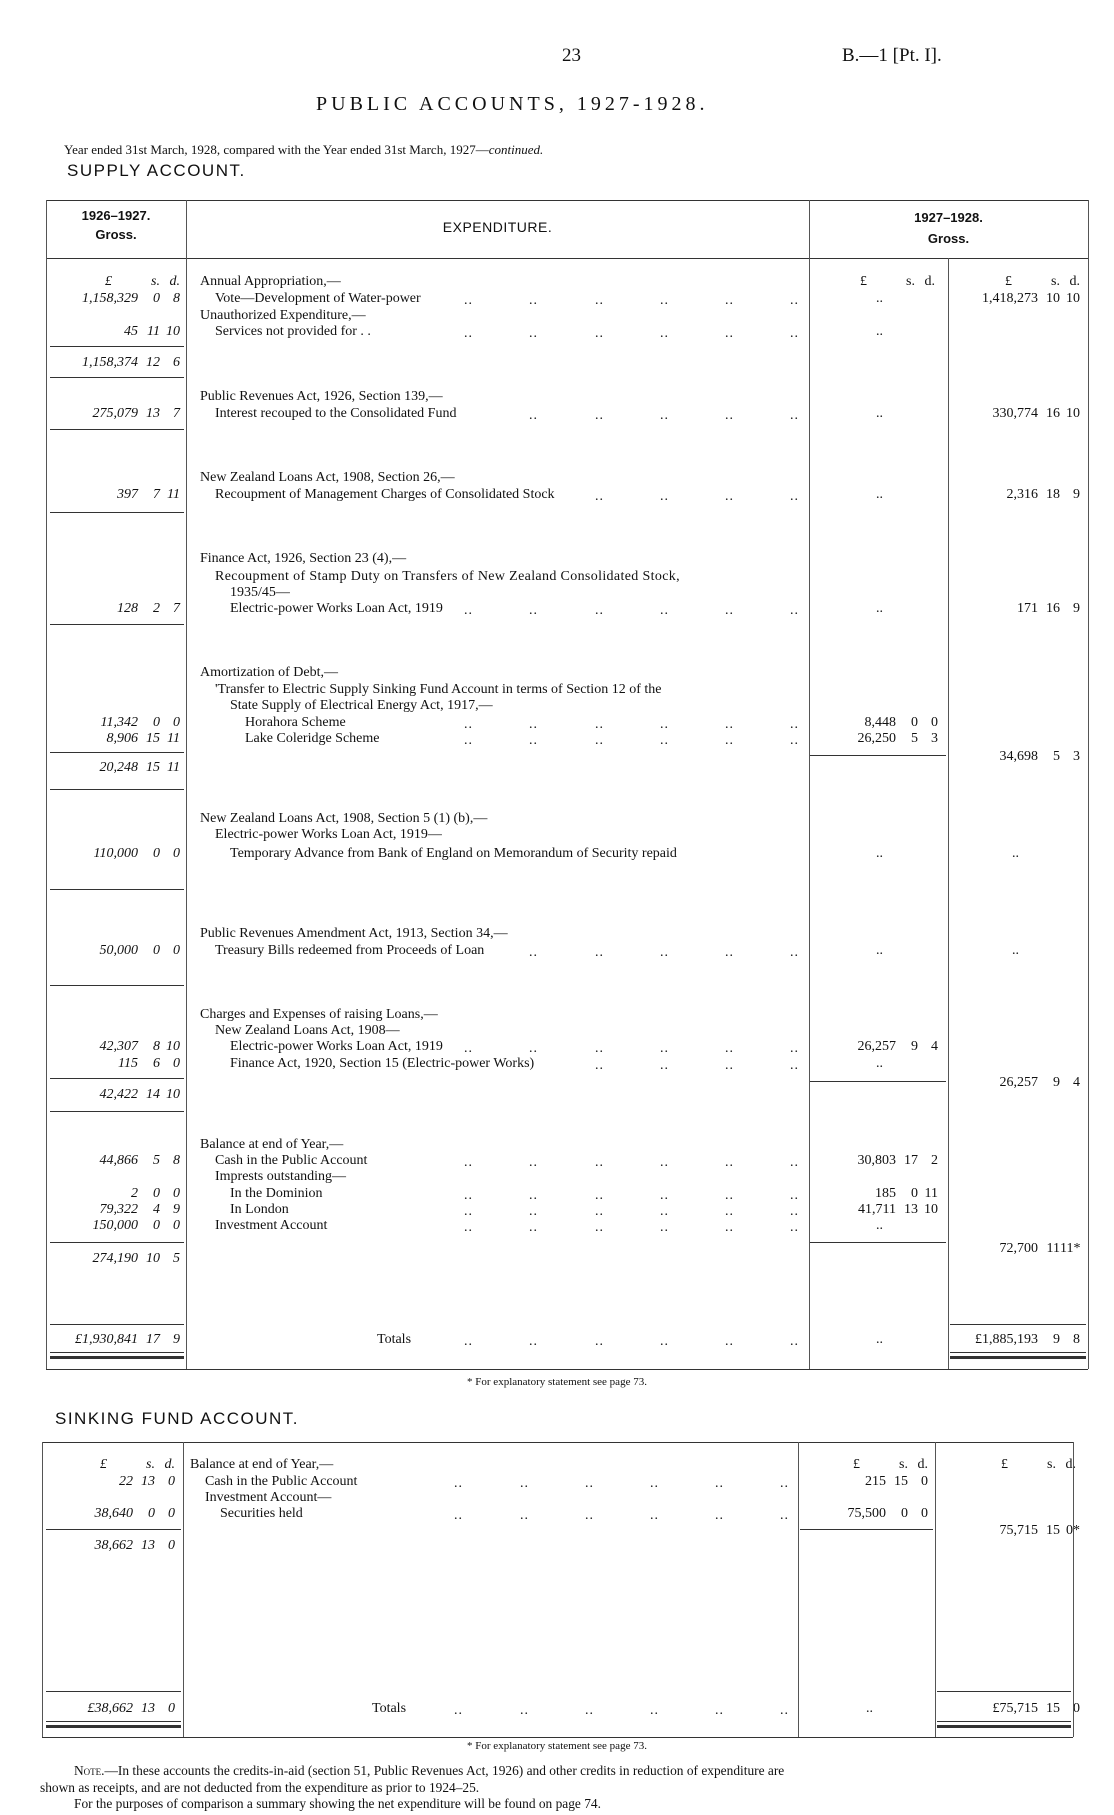 Image resolution: width=1114 pixels, height=1815 pixels. I want to click on prior-year-amount: 42,422 14 10, so click(90, 1095).